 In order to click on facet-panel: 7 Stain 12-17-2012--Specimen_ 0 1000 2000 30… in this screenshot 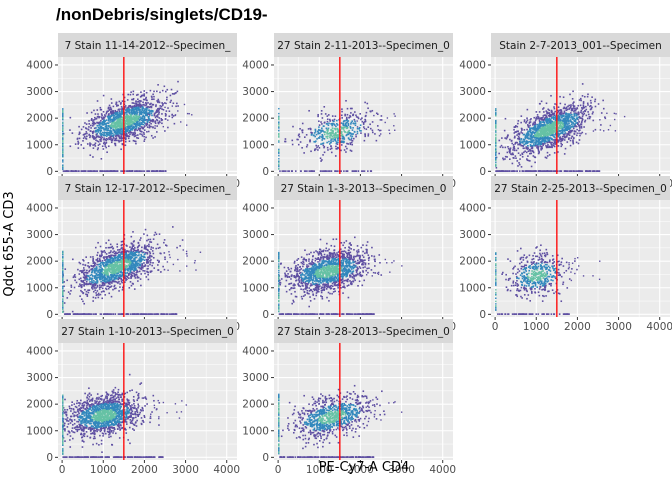, I will do `click(133, 254)`.